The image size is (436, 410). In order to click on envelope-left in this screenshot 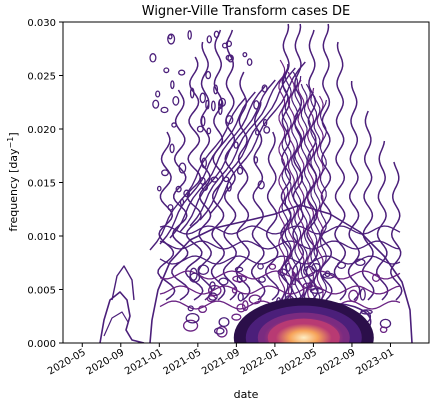, I will do `click(122, 317)`.